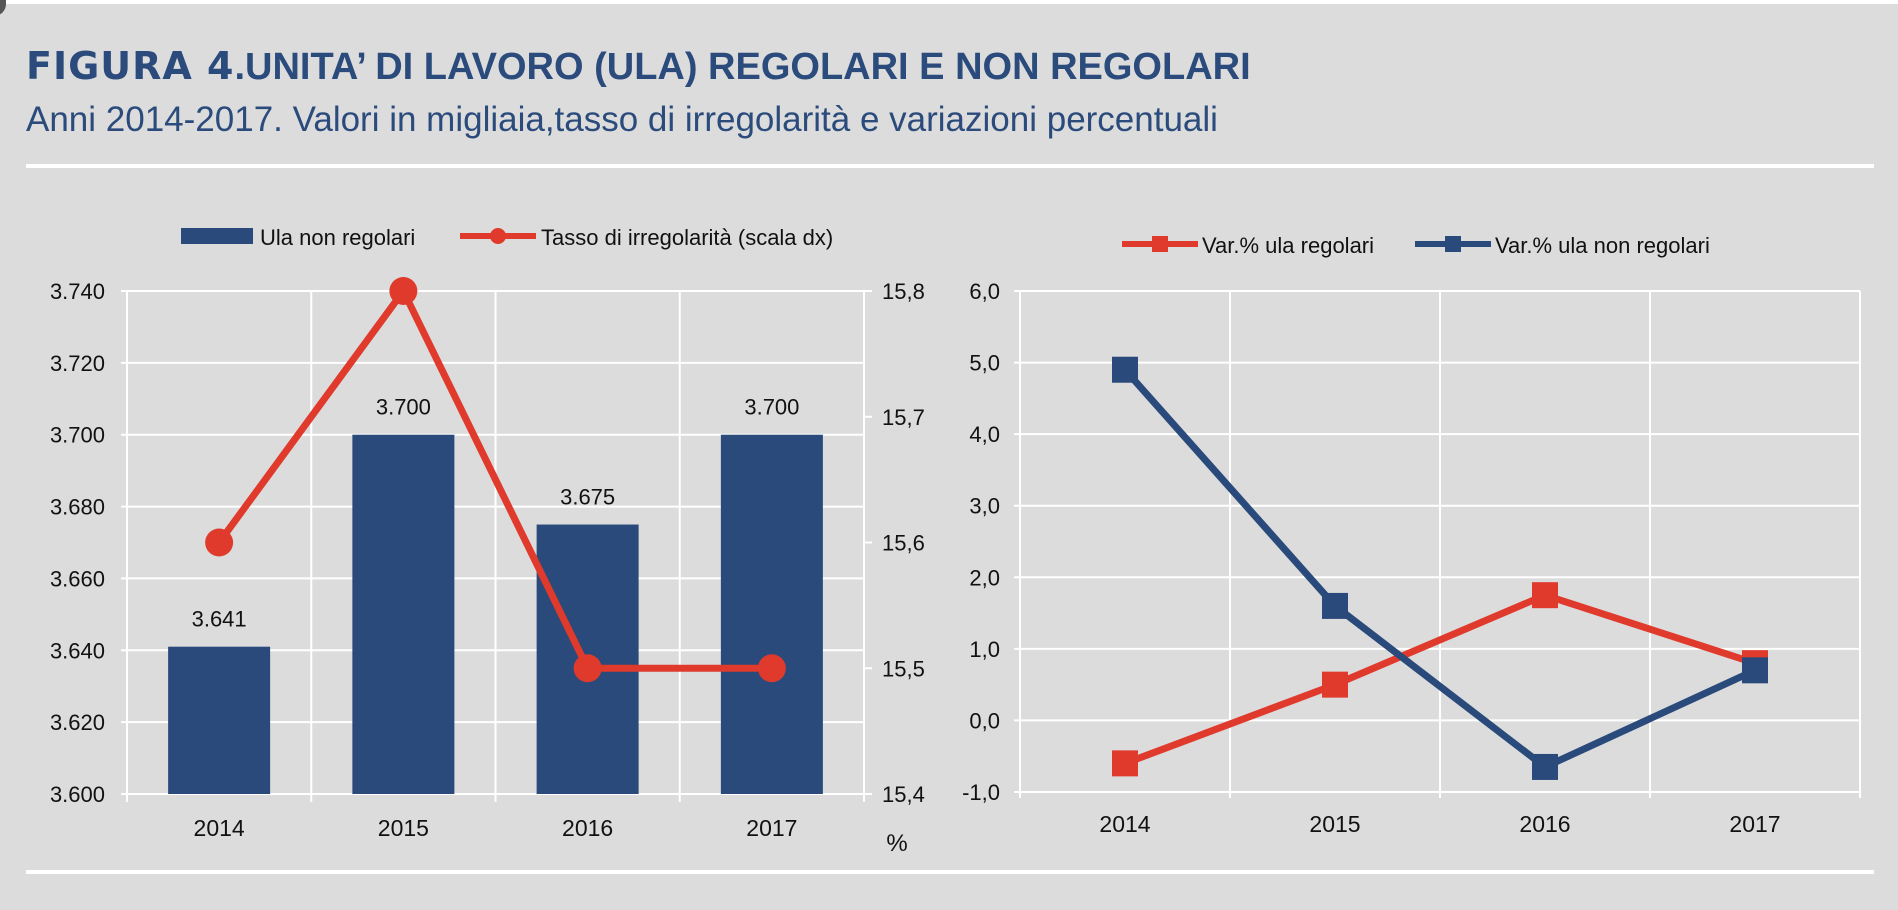 The height and width of the screenshot is (910, 1898). What do you see at coordinates (77, 363) in the screenshot?
I see `y-tick-label: 3.720` at bounding box center [77, 363].